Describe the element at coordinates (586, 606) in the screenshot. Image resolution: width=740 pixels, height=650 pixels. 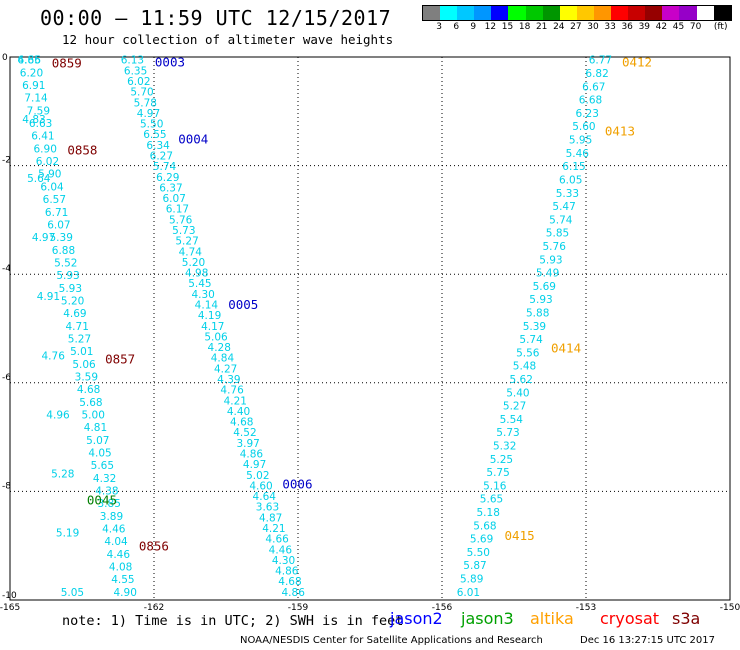
I see `x-tick-label: -153` at that location.